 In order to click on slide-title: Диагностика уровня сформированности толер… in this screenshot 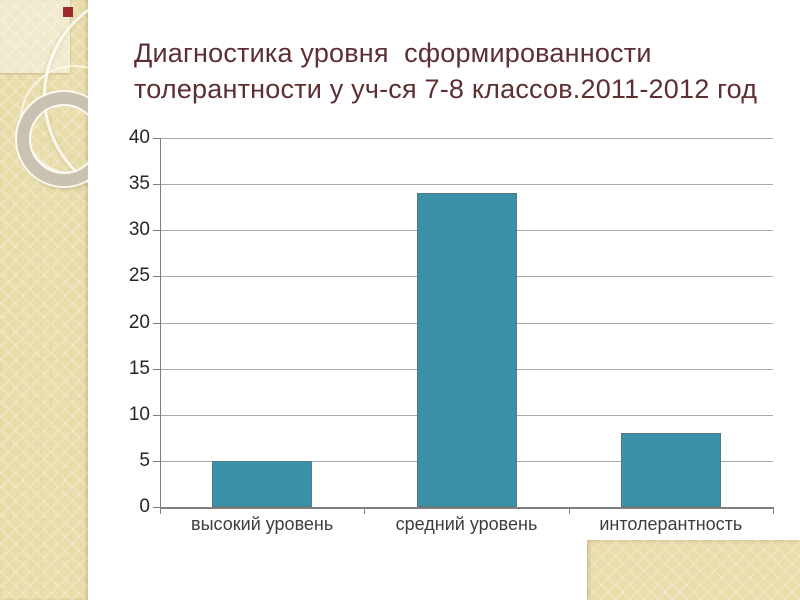, I will do `click(465, 71)`.